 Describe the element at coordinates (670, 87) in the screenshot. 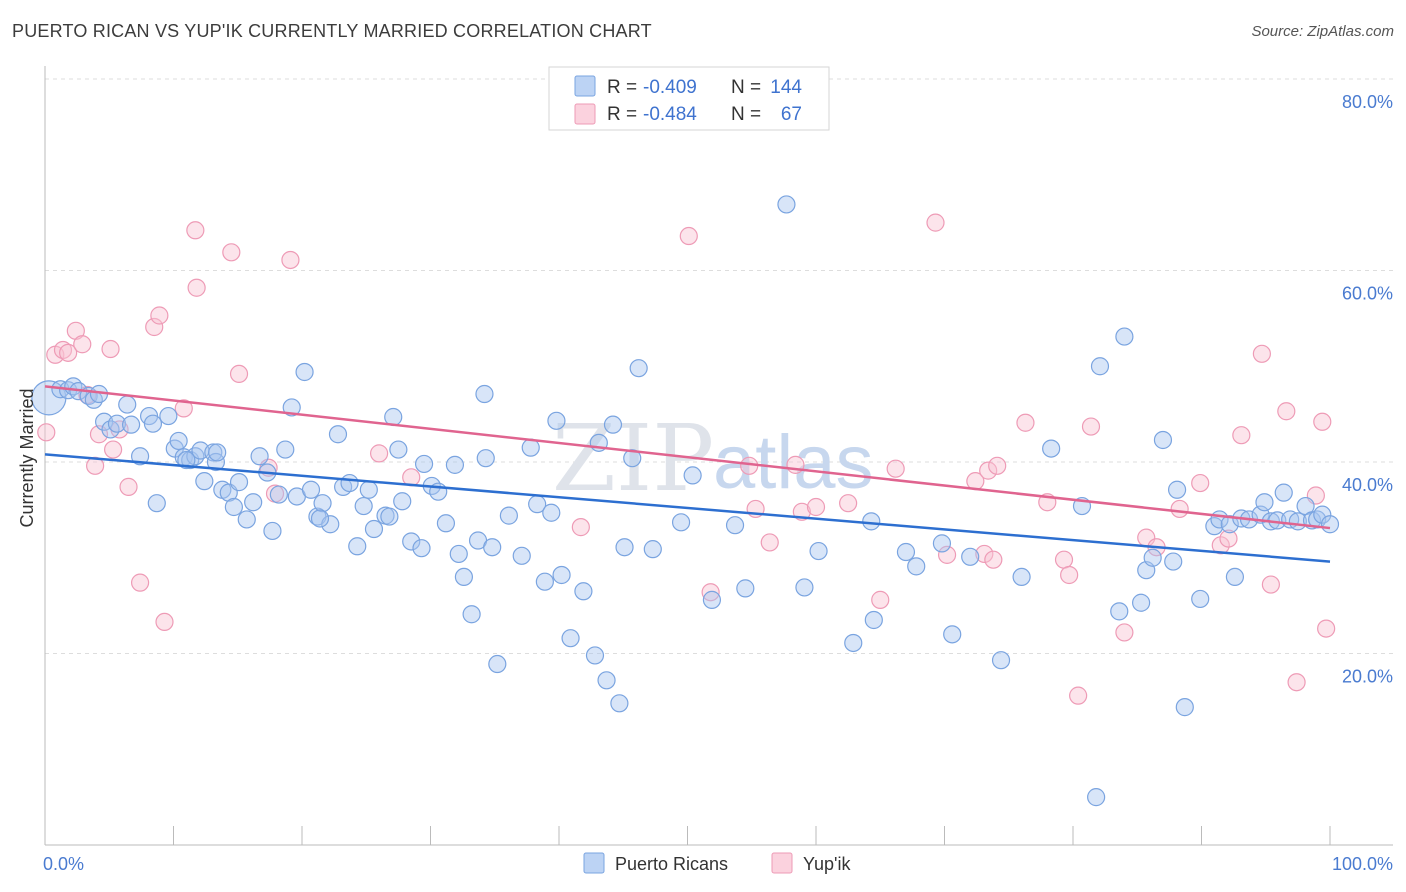

I see `legend-r-value-1: -0.409` at that location.